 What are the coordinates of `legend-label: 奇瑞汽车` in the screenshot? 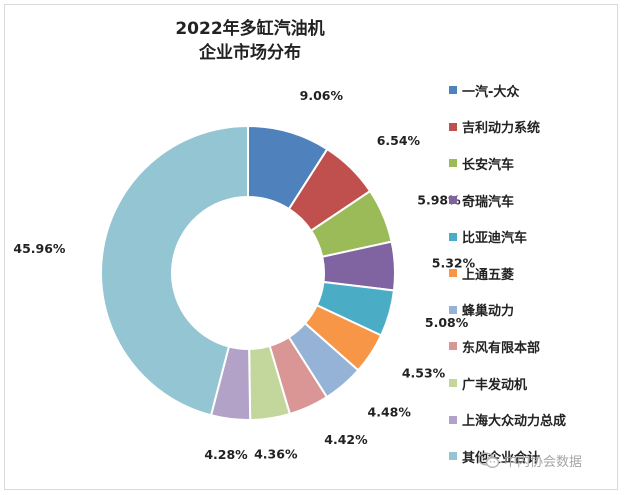 It's located at (488, 202).